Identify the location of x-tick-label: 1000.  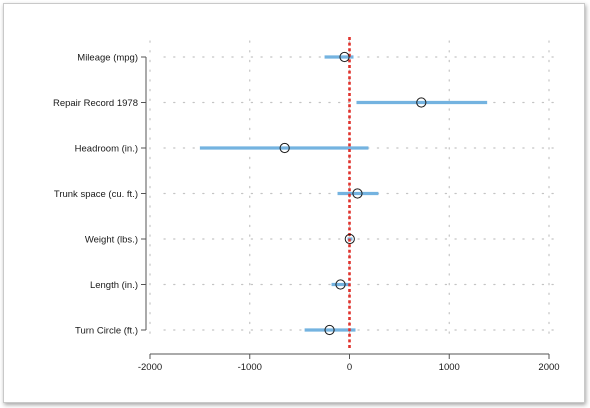
(449, 367).